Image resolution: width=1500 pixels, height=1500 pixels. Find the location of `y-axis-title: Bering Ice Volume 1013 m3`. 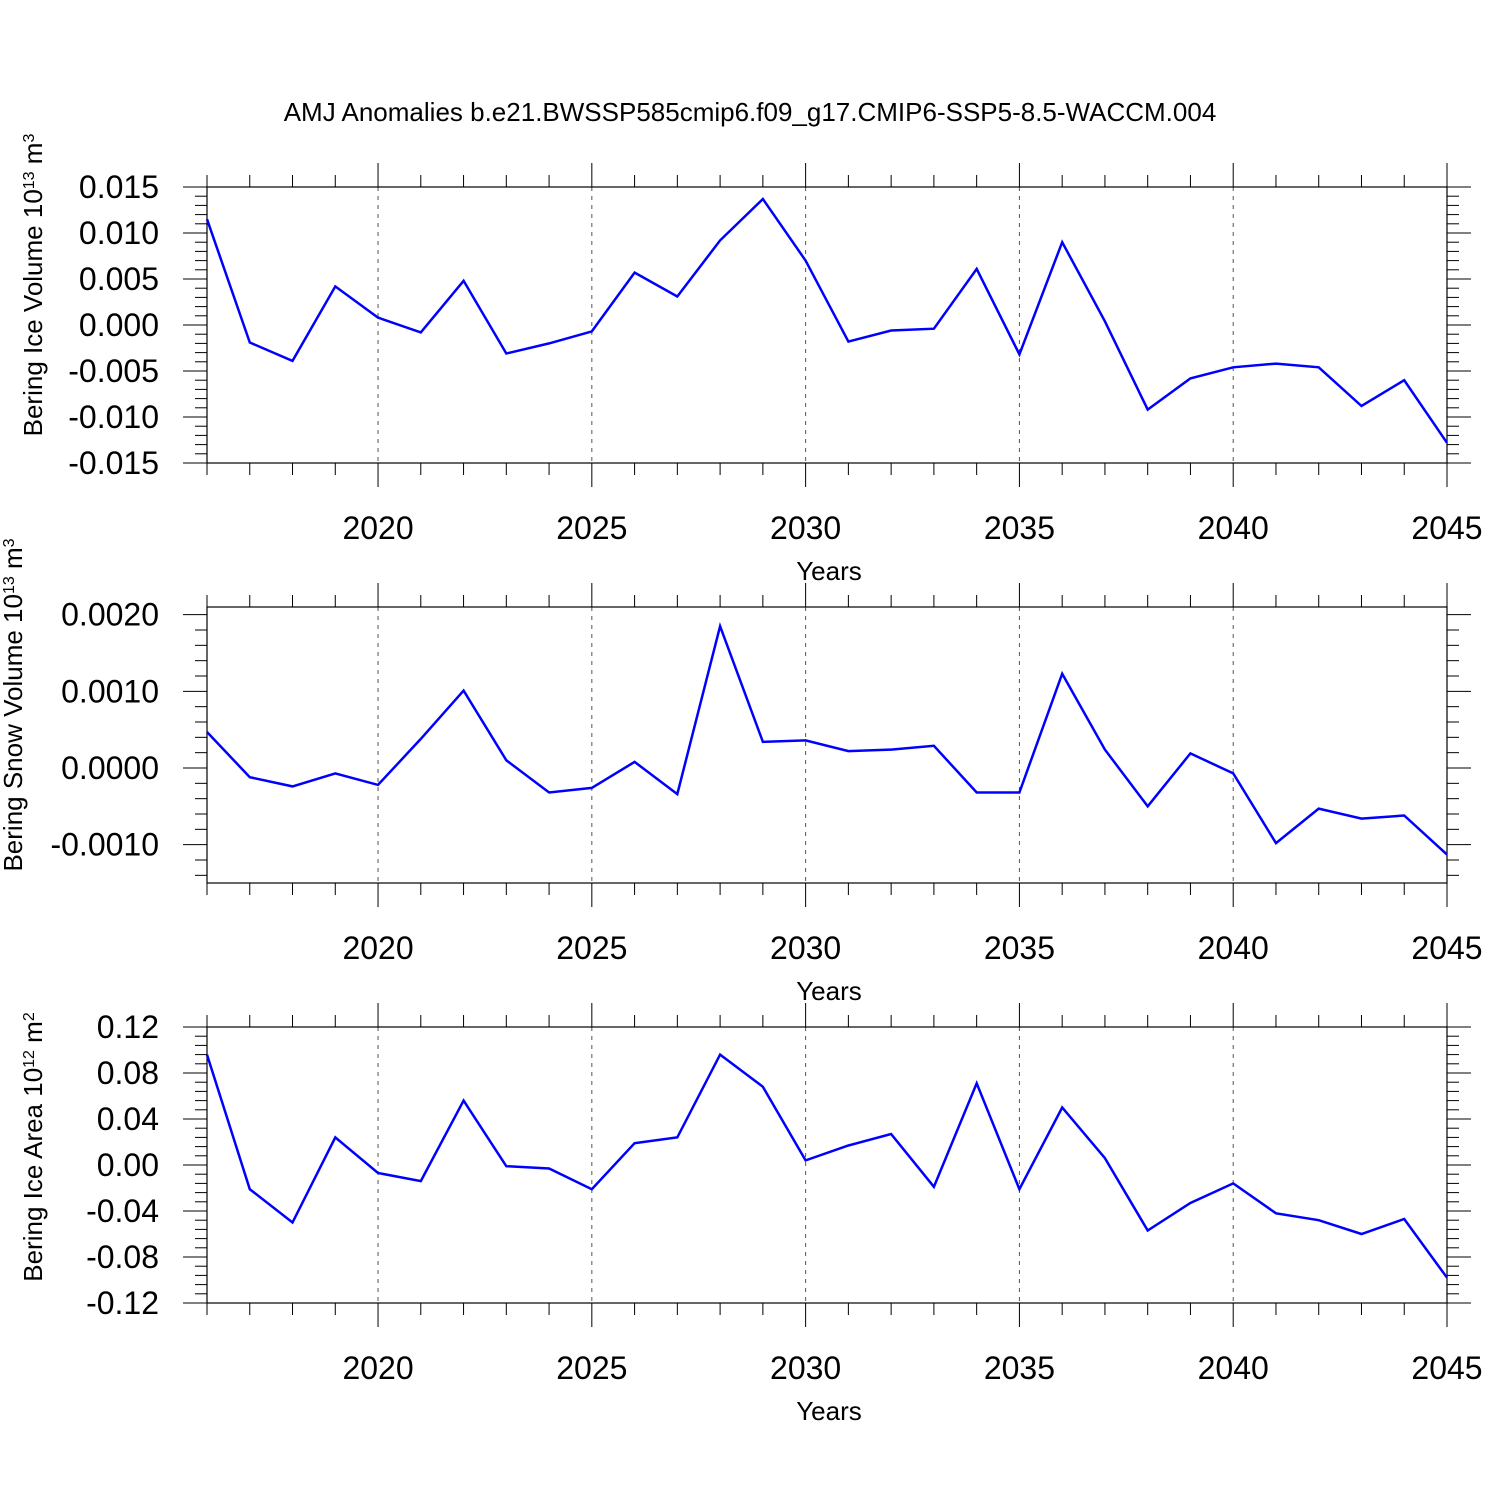

y-axis-title: Bering Ice Volume 1013 m3 is located at coordinates (33, 285).